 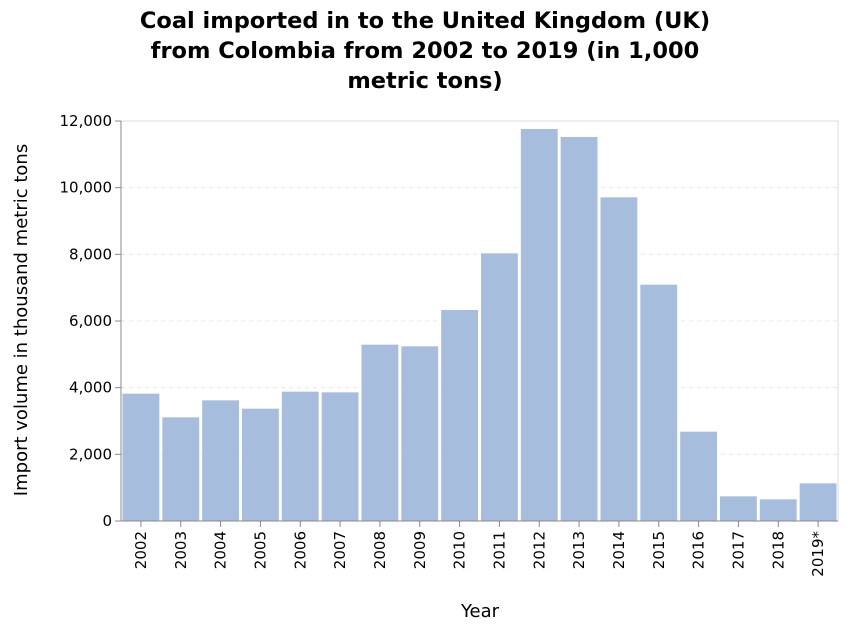 I want to click on bar-2018, so click(x=778, y=510).